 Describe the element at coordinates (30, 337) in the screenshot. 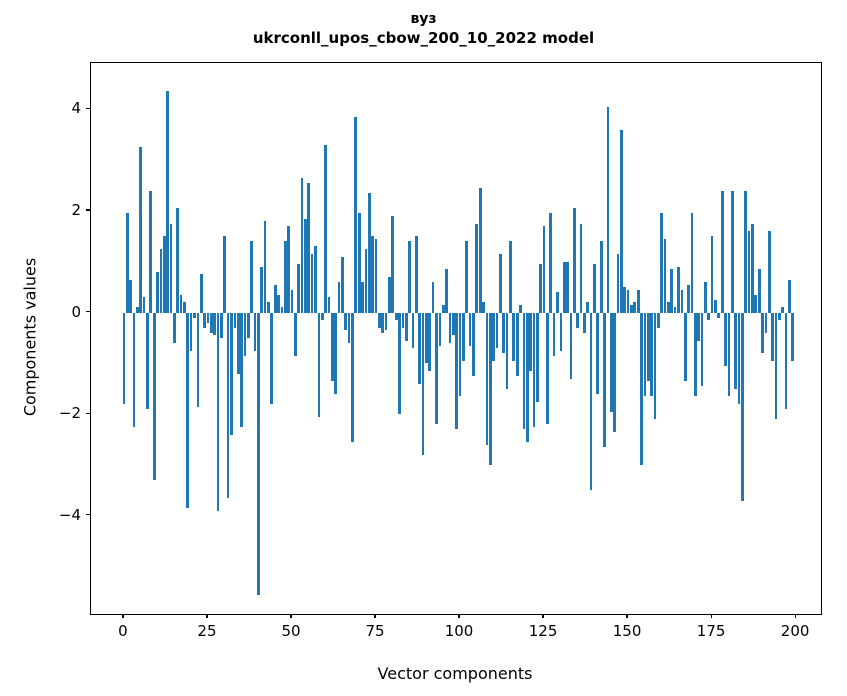

I see `y-axis-label: Components values` at that location.